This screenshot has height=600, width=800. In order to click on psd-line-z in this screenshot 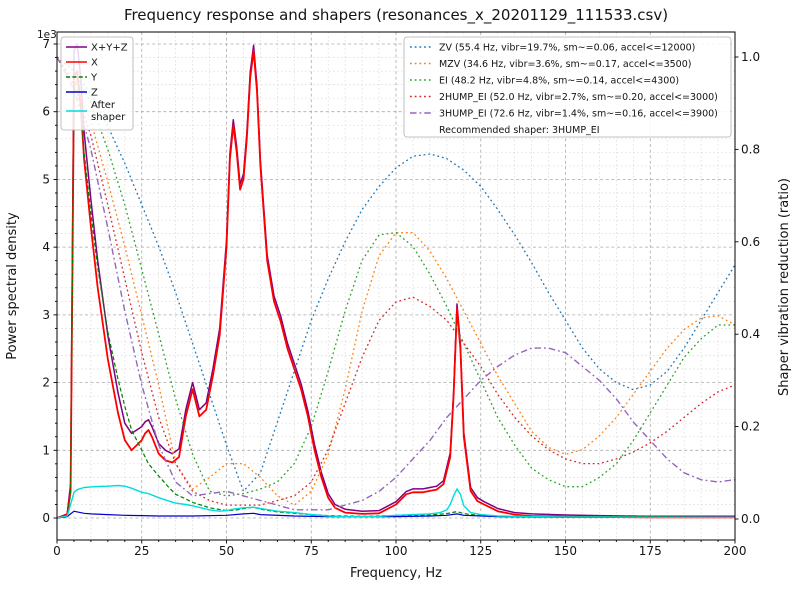, I will do `click(396, 514)`.